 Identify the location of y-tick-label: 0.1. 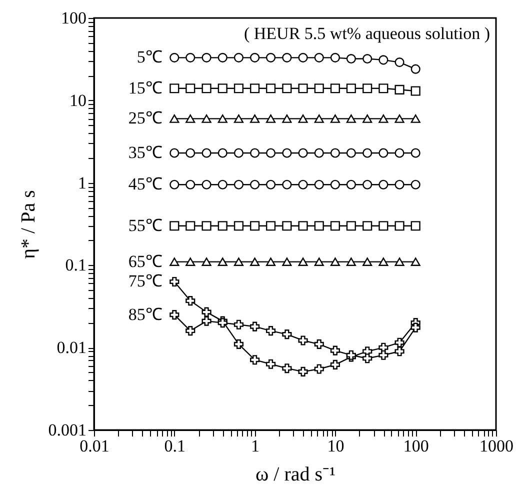
(75, 265).